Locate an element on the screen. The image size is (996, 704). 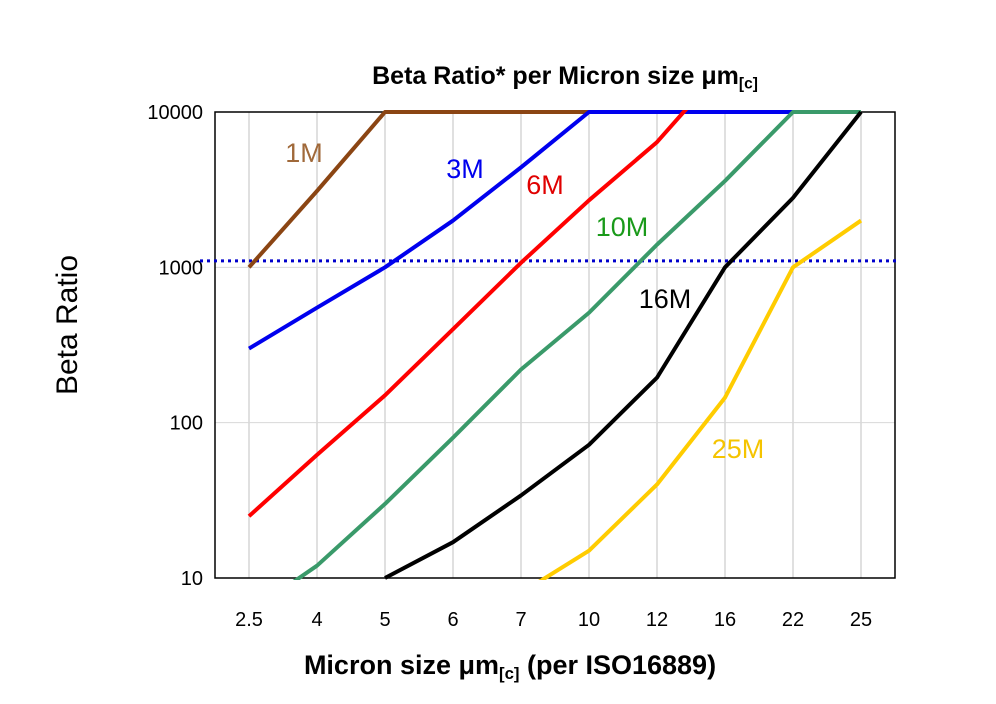
series-line-1m is located at coordinates (418, 189).